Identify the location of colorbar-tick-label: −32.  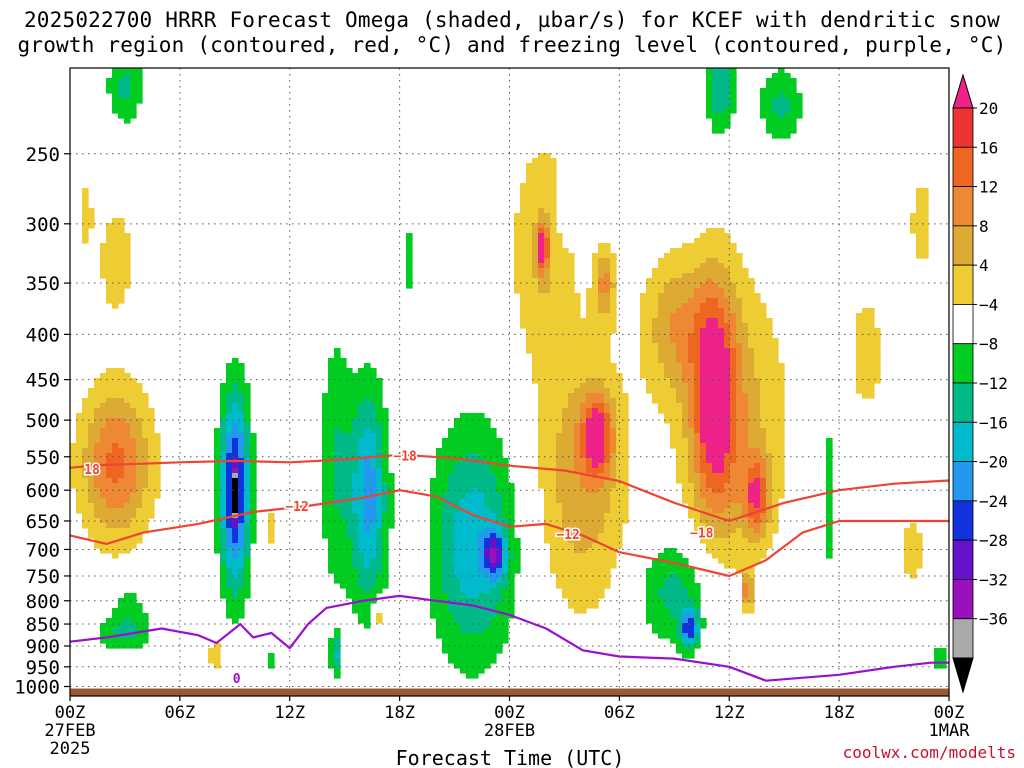
(993, 579).